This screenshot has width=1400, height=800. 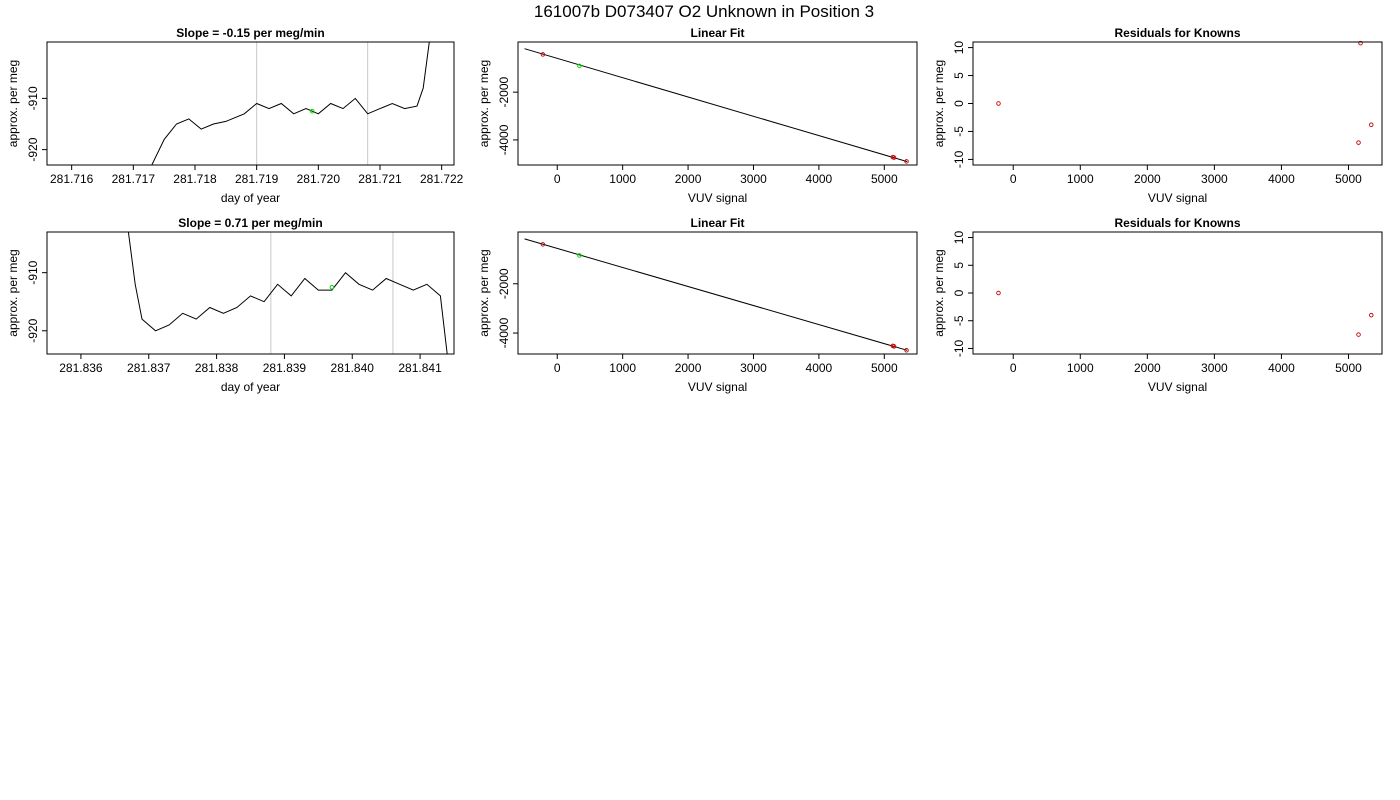 I want to click on x-tick-label: 281.841, so click(x=420, y=368).